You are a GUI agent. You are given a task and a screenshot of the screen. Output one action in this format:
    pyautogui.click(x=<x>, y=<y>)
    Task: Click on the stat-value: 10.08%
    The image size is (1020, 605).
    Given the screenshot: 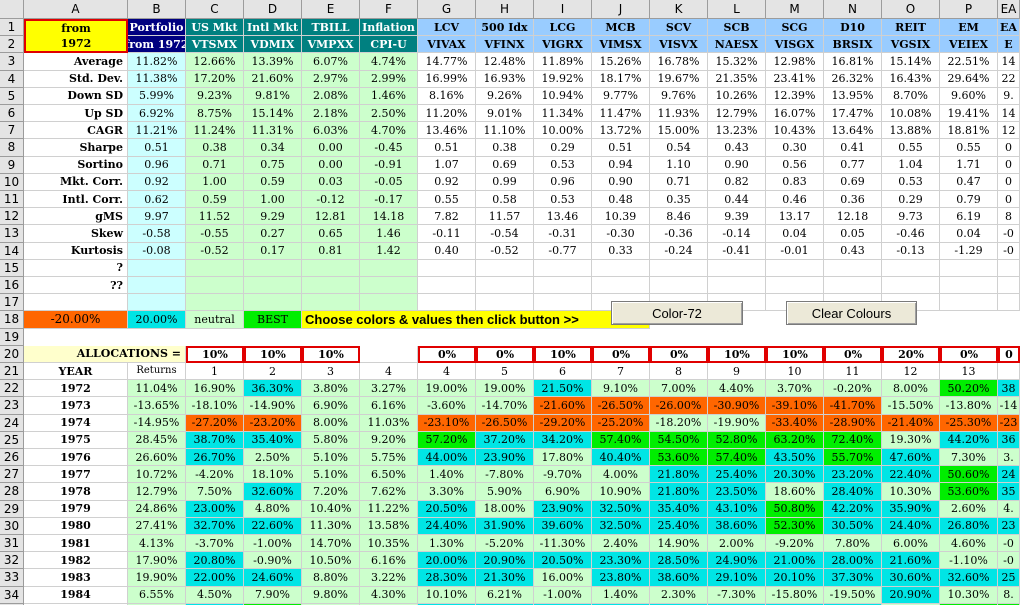 What is the action you would take?
    pyautogui.click(x=911, y=114)
    